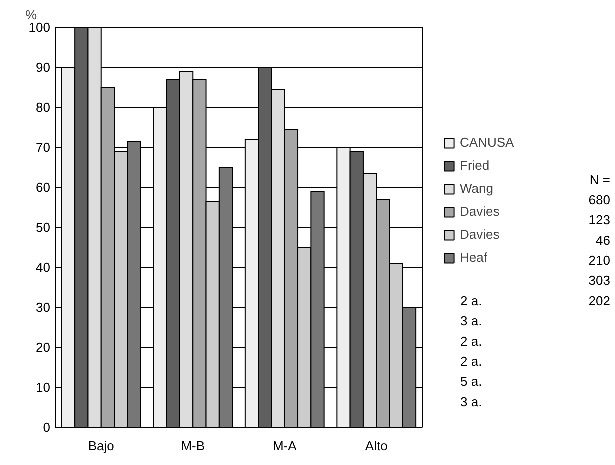 The image size is (615, 465). What do you see at coordinates (599, 200) in the screenshot?
I see `text: 680` at bounding box center [599, 200].